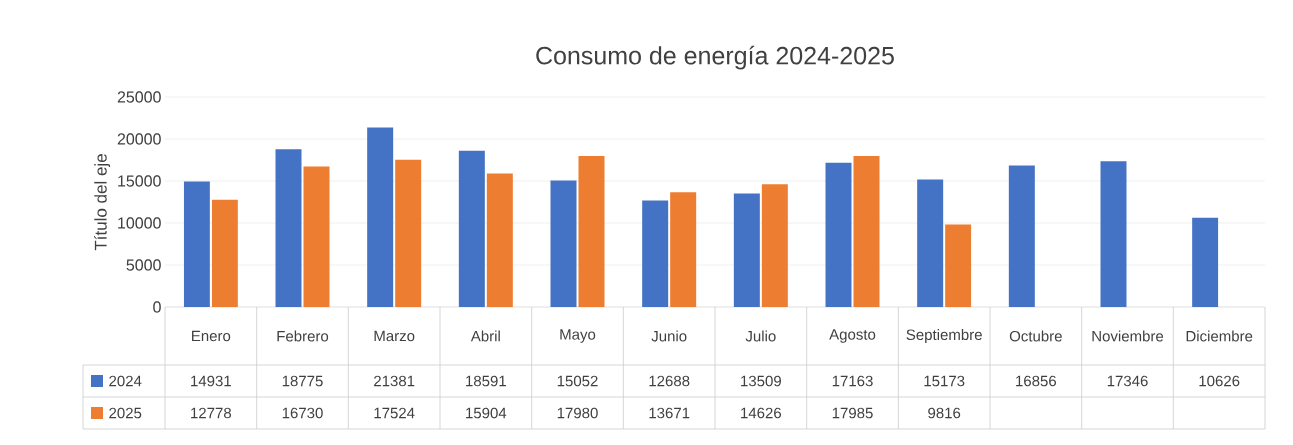  Describe the element at coordinates (944, 413) in the screenshot. I see `data-label: 9816` at that location.